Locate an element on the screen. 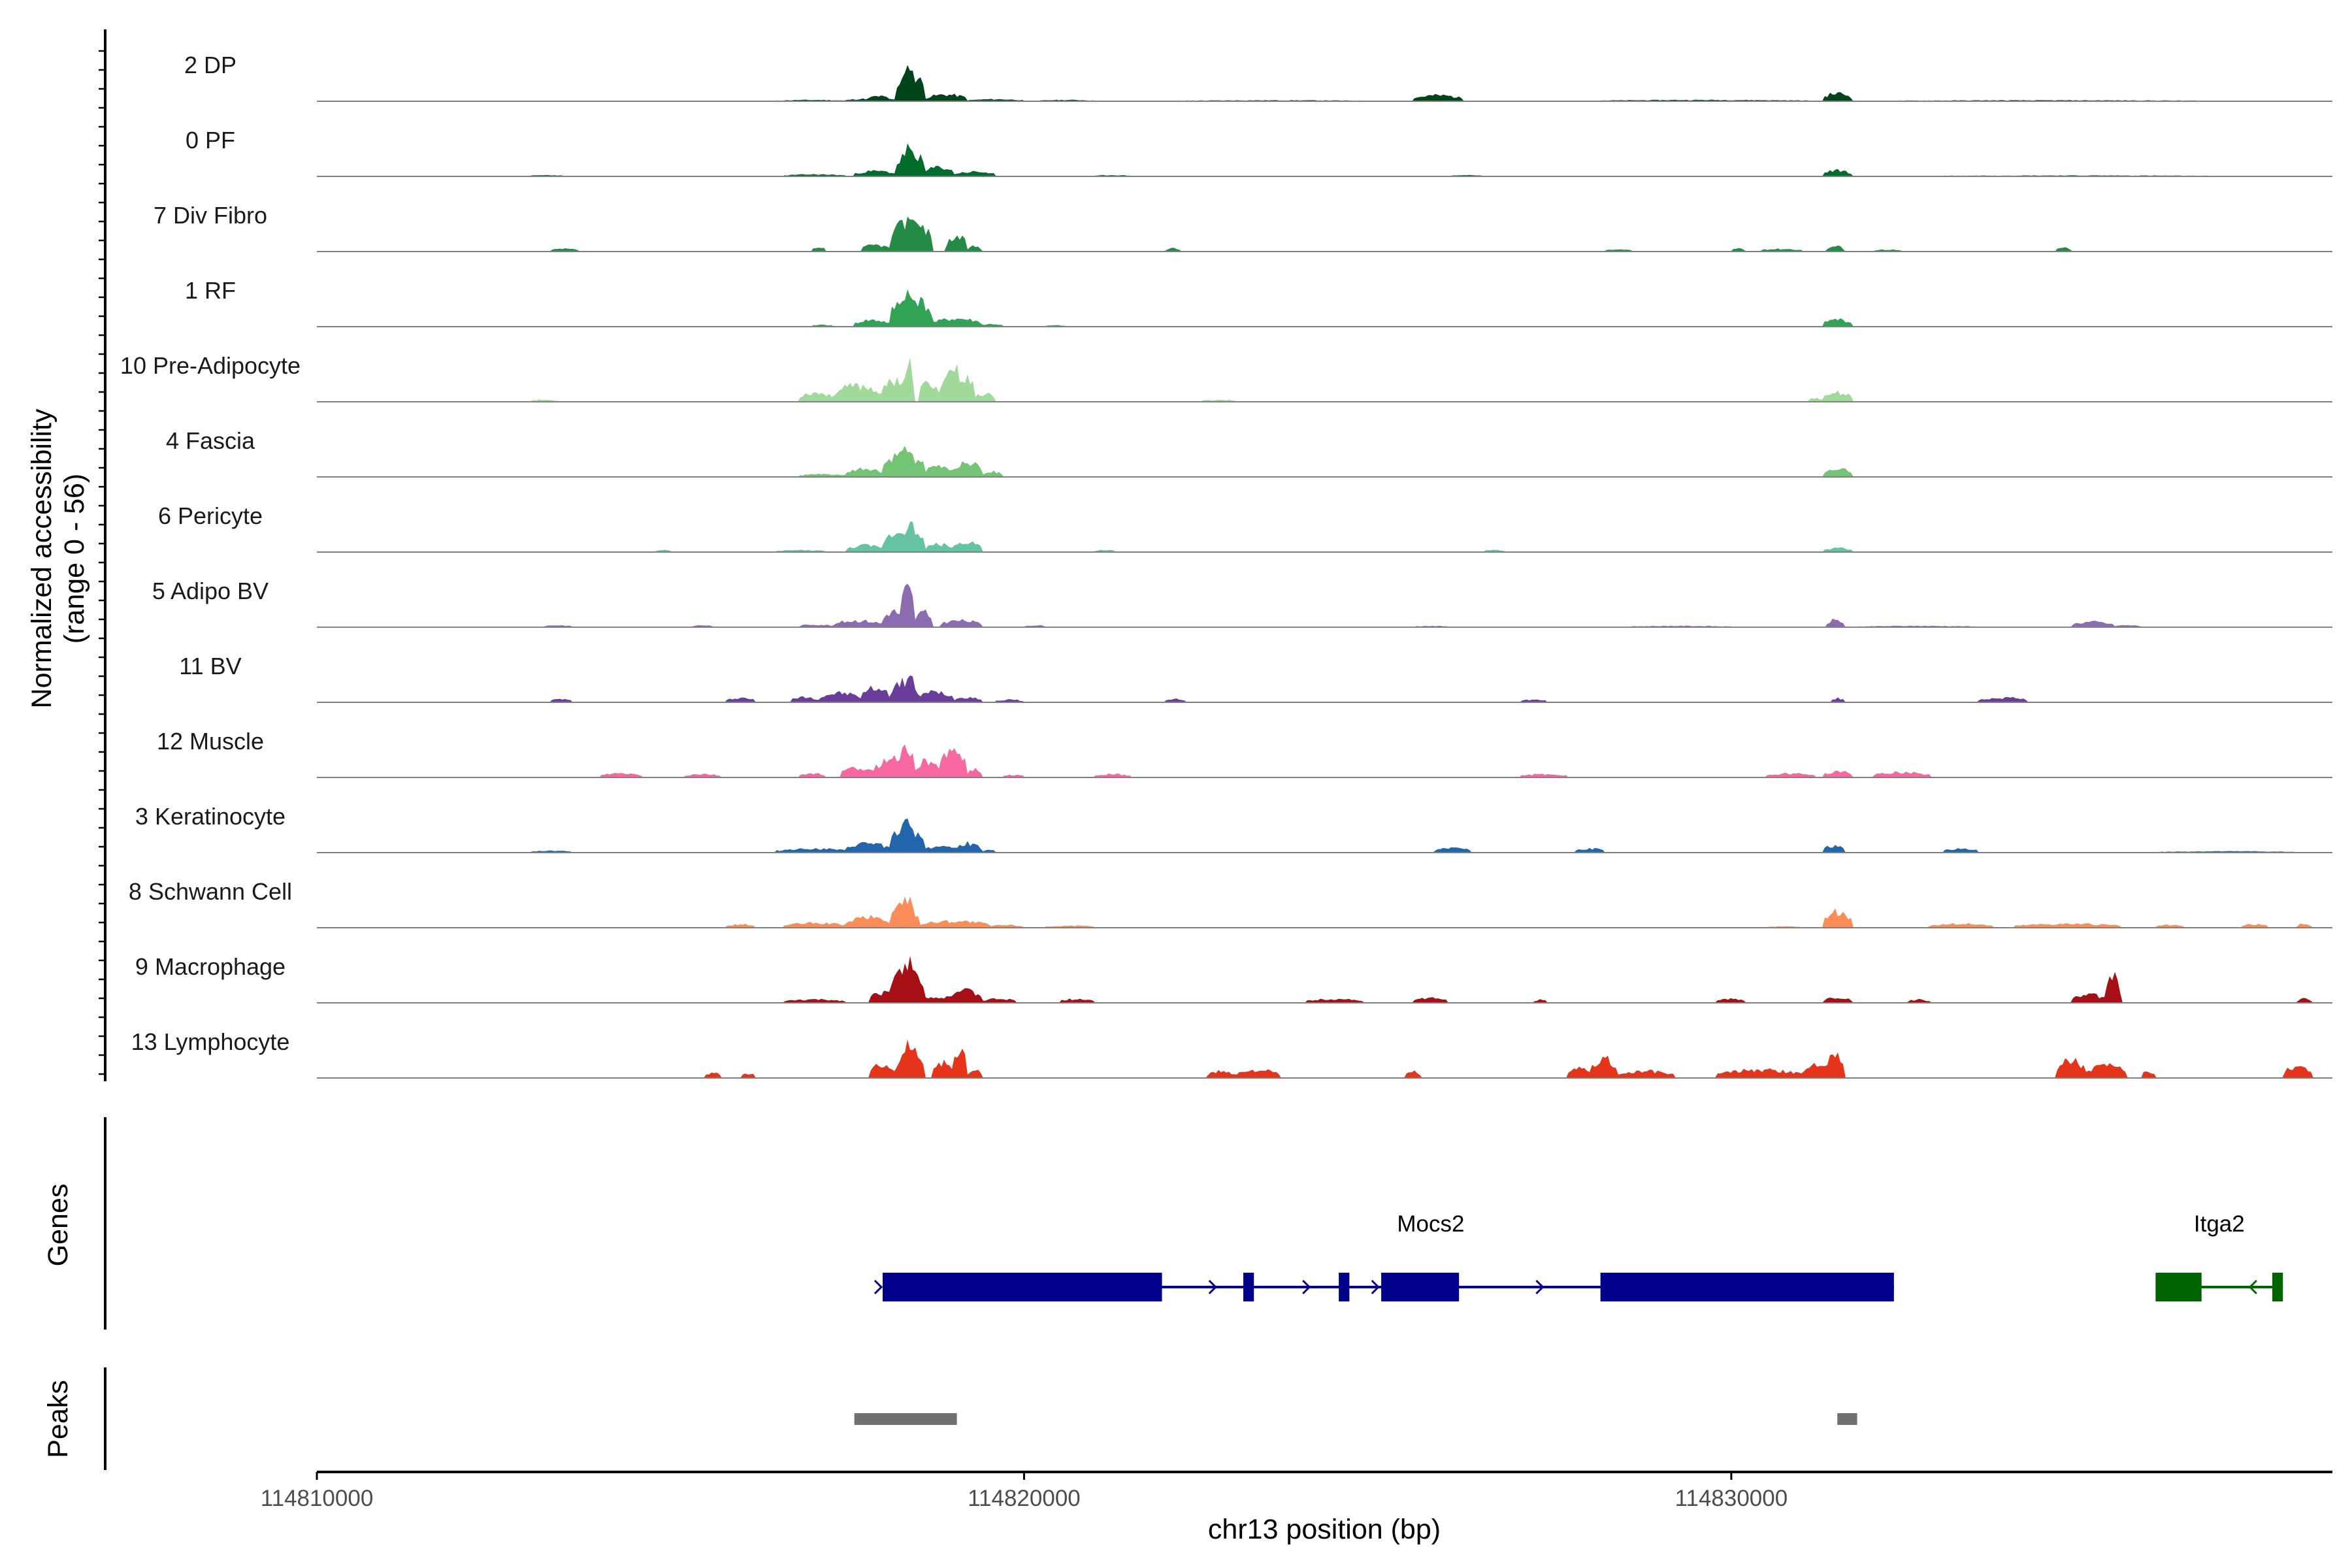 The height and width of the screenshot is (1568, 2352). track-3: 7 Div Fibro is located at coordinates (1243, 227).